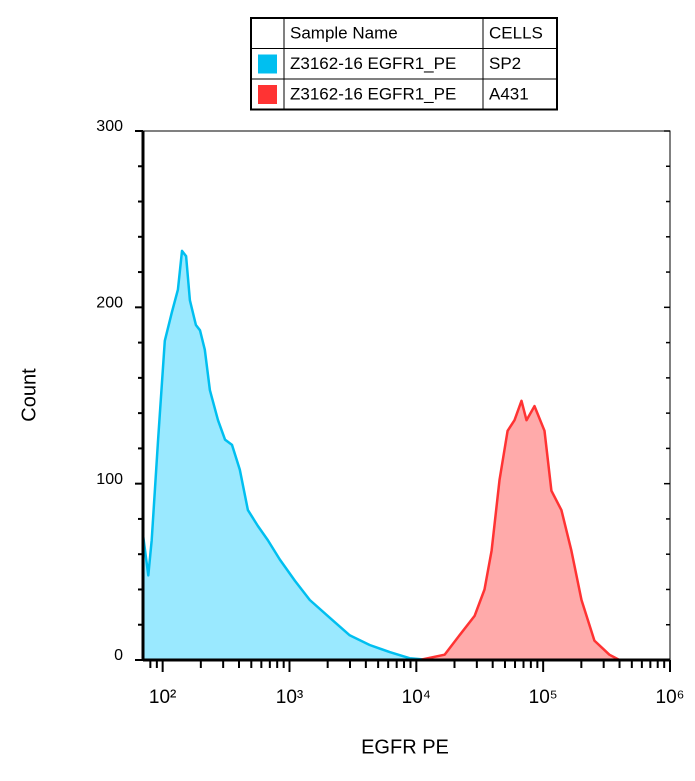  What do you see at coordinates (344, 33) in the screenshot?
I see `legend-header: Sample Name` at bounding box center [344, 33].